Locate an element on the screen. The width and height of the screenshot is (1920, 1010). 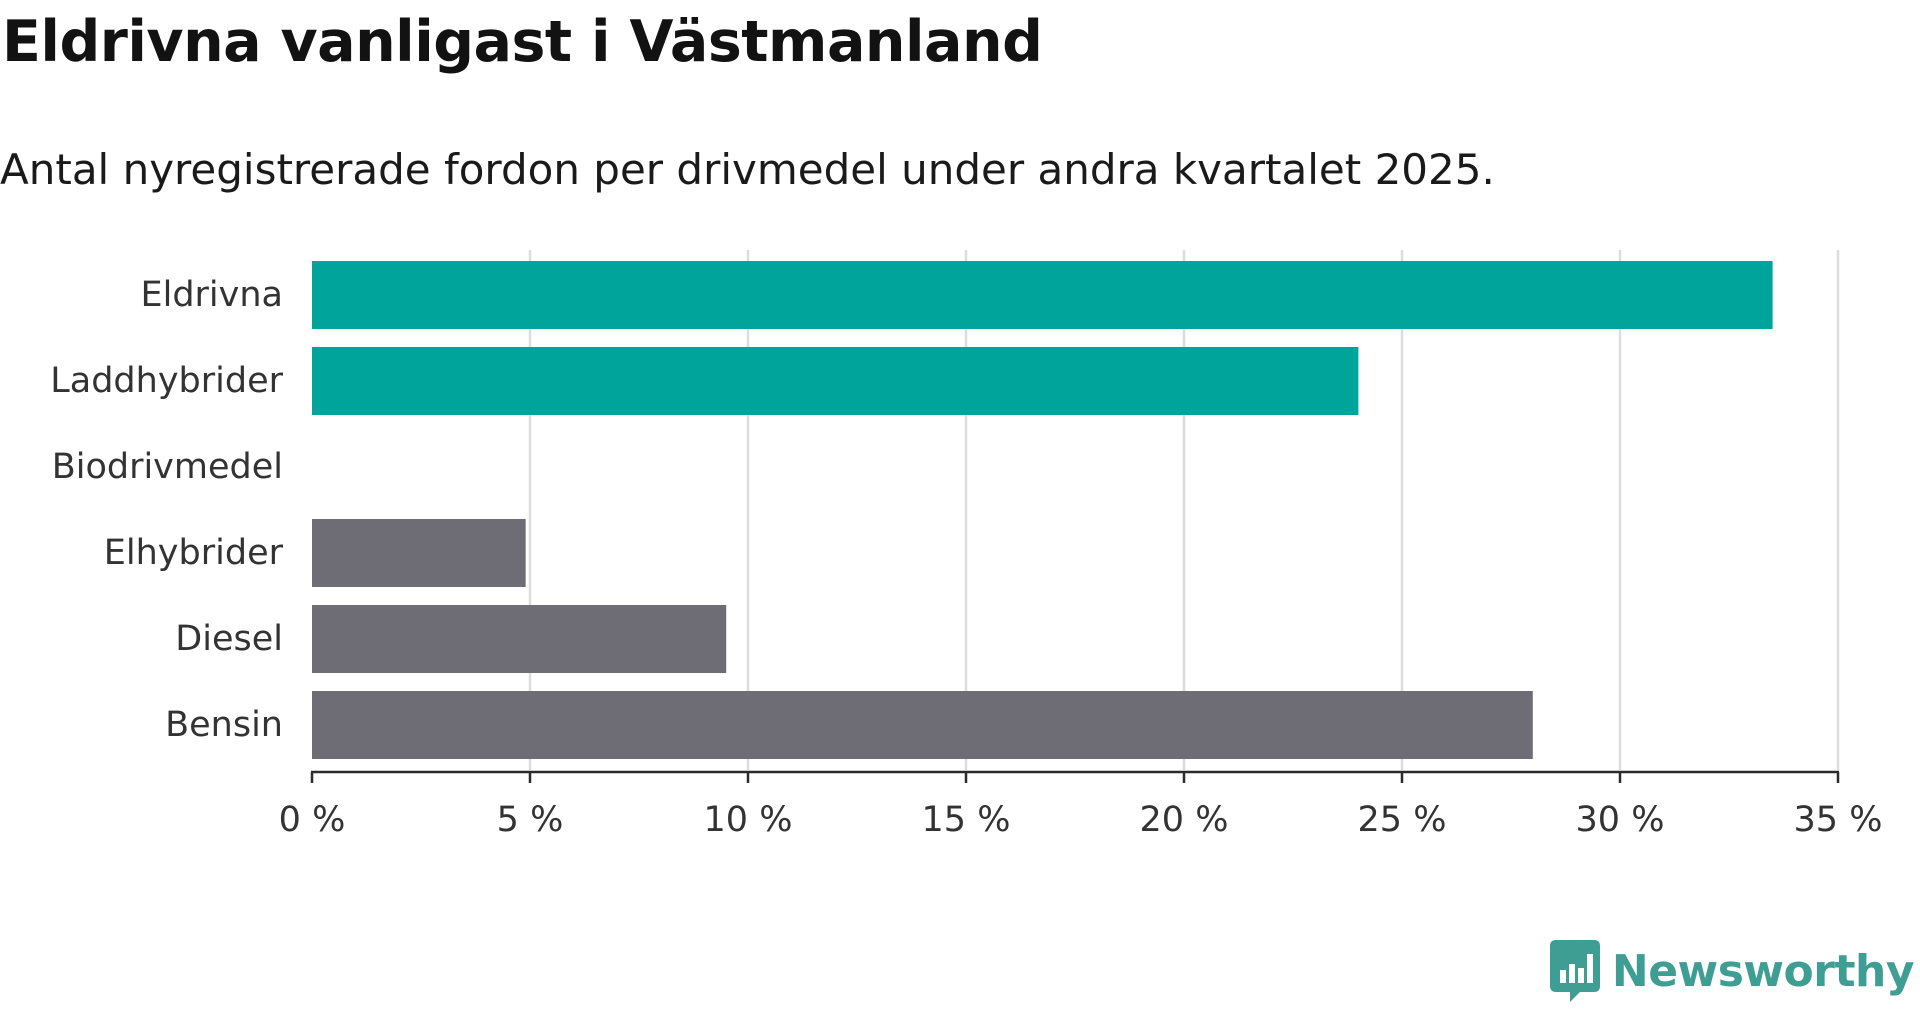
tick-label: 30 % is located at coordinates (1620, 820).